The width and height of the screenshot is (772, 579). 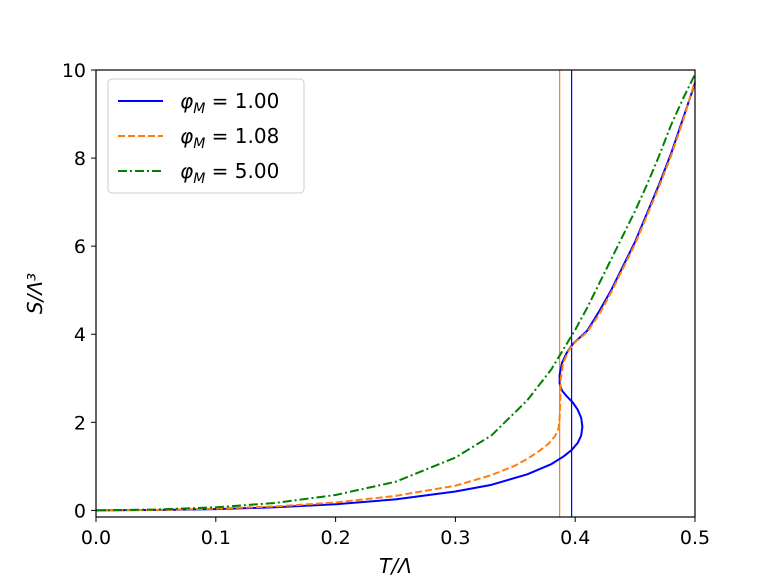 I want to click on legend-frame, so click(x=206, y=136).